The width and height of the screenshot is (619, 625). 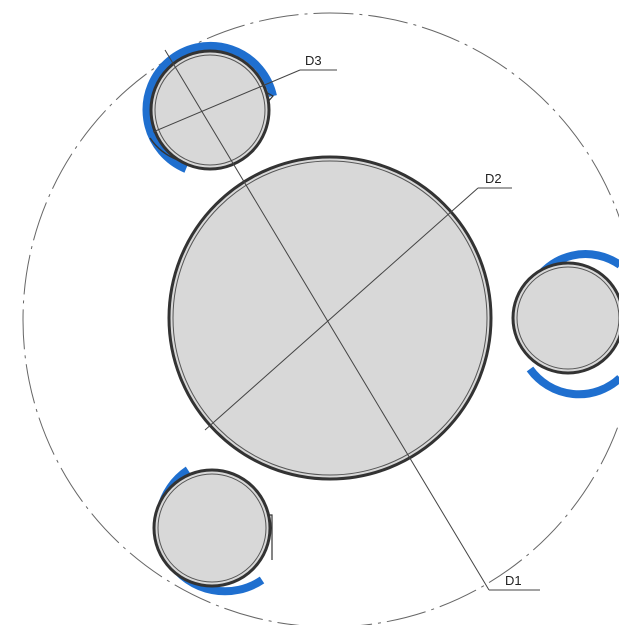 I want to click on d3-label: D3, so click(x=313, y=60).